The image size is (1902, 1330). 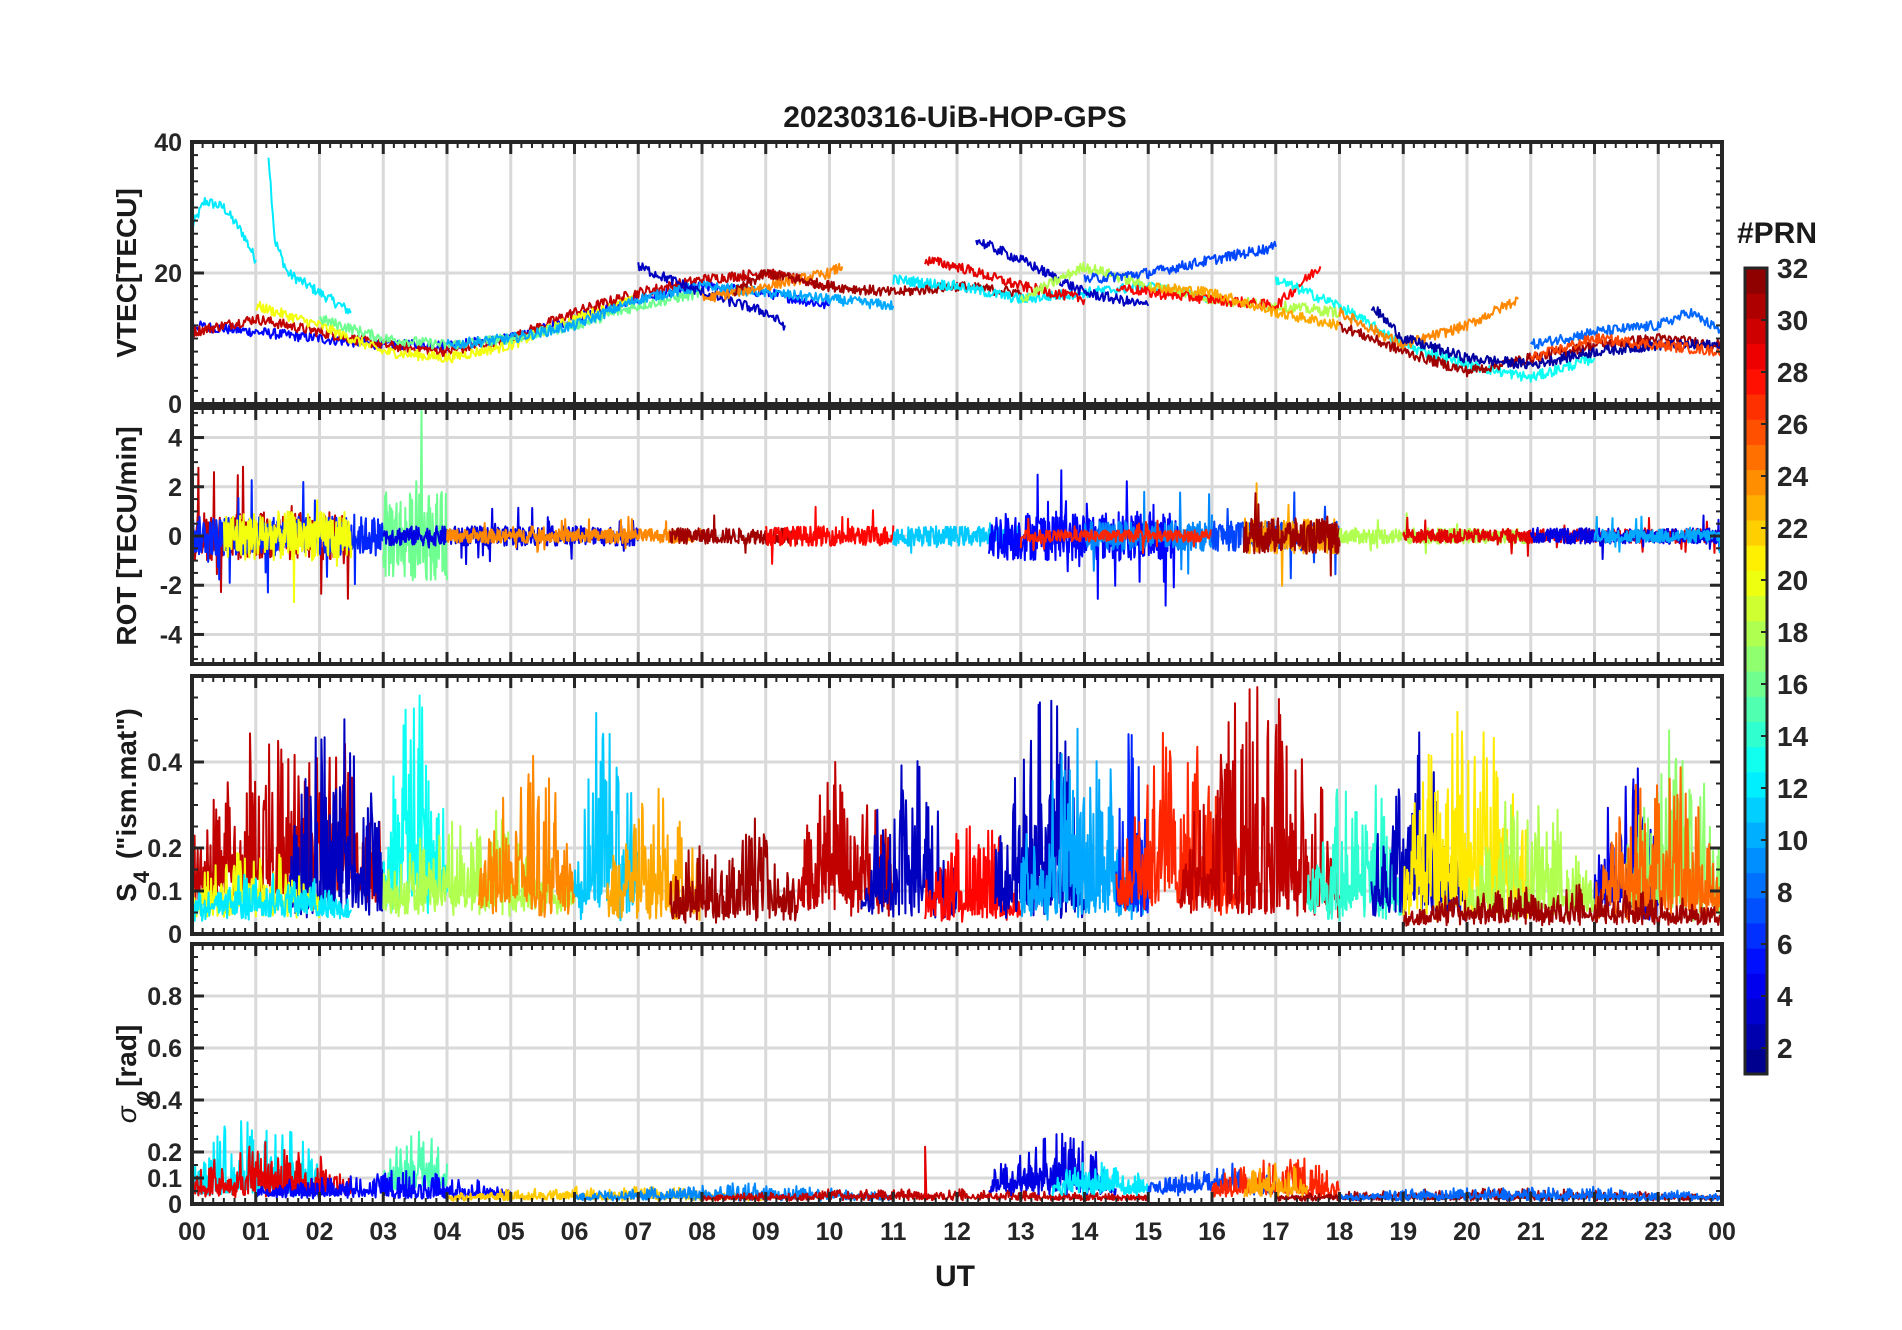 What do you see at coordinates (168, 274) in the screenshot?
I see `y-tick-label: 20` at bounding box center [168, 274].